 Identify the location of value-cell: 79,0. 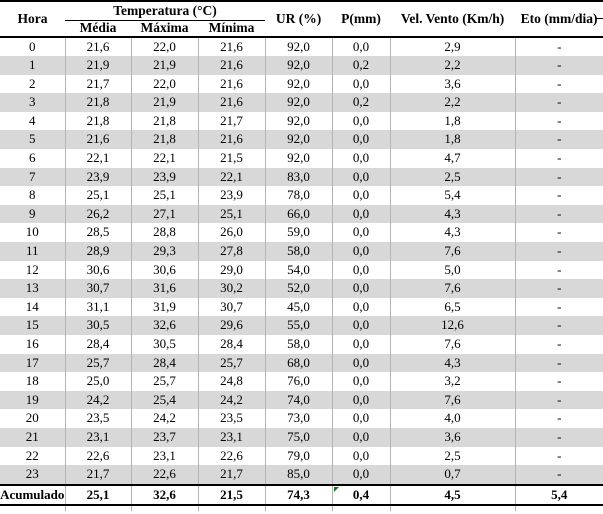
(298, 456).